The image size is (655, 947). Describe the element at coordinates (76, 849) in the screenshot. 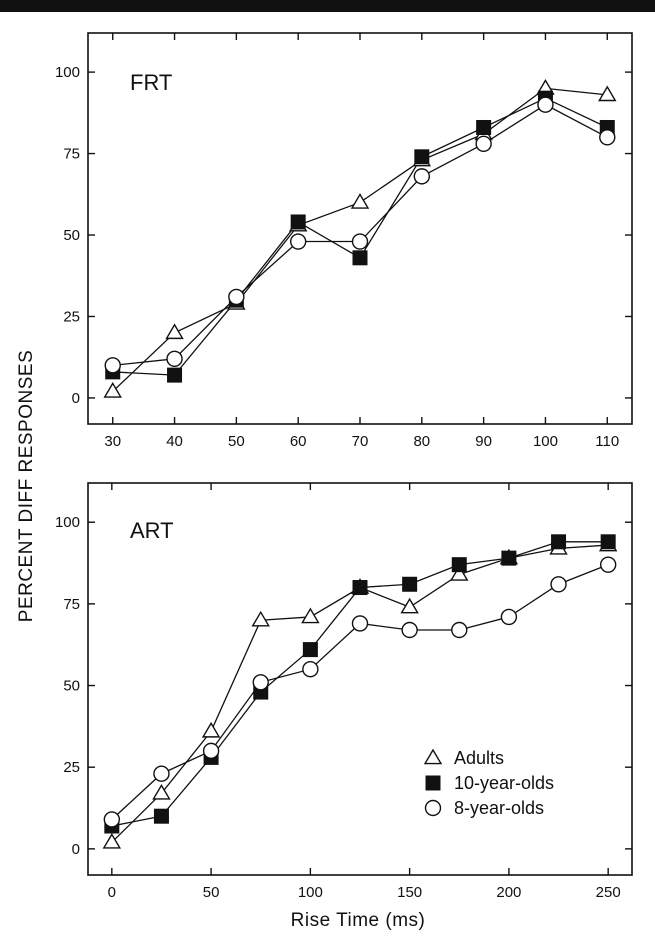

I see `art-y-tick-label: 0` at that location.